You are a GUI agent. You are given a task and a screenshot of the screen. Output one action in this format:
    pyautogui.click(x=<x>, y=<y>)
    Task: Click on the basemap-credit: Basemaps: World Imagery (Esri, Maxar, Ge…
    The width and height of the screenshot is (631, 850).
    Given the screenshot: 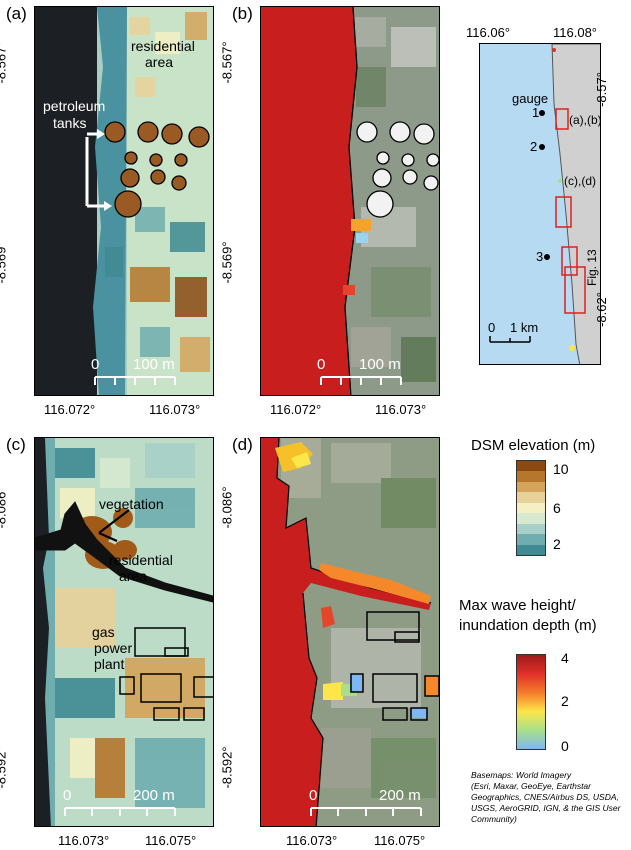 What is the action you would take?
    pyautogui.click(x=545, y=797)
    